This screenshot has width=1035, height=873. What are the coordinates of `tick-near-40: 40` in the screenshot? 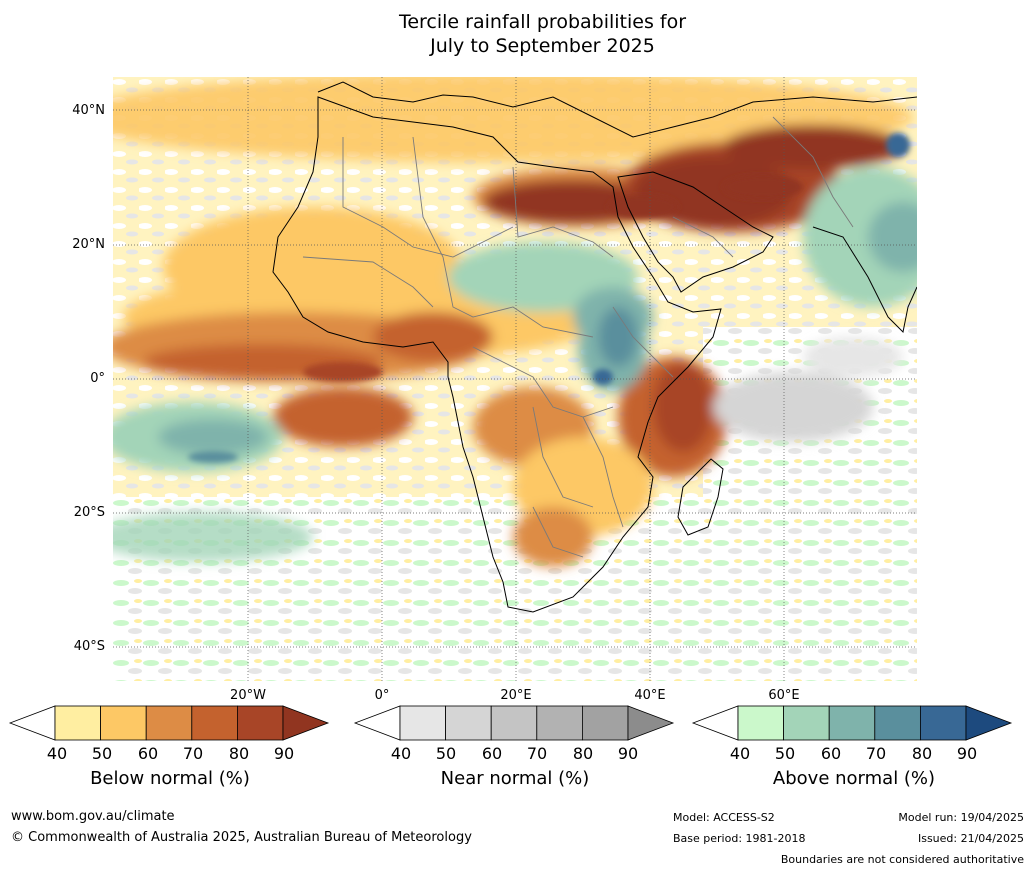 It's located at (401, 753).